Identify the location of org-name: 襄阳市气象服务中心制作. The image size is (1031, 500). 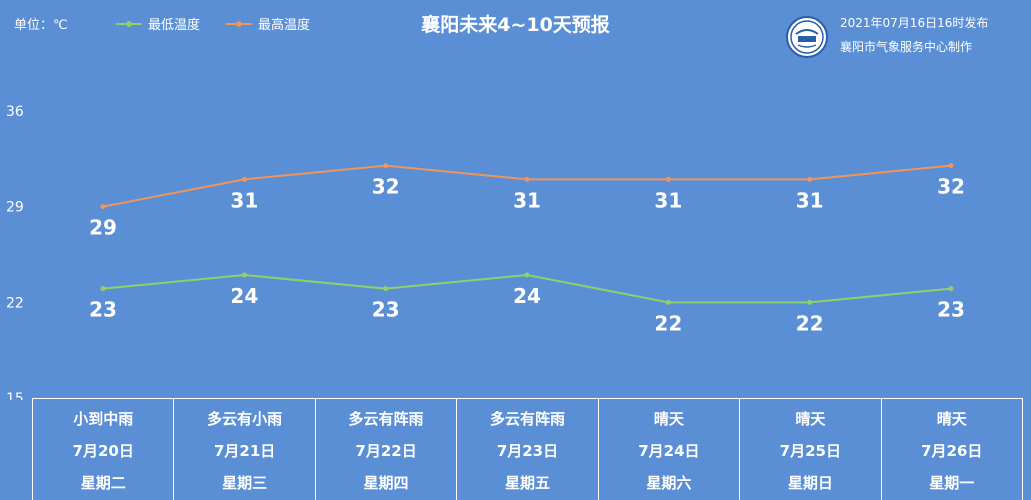
(906, 47).